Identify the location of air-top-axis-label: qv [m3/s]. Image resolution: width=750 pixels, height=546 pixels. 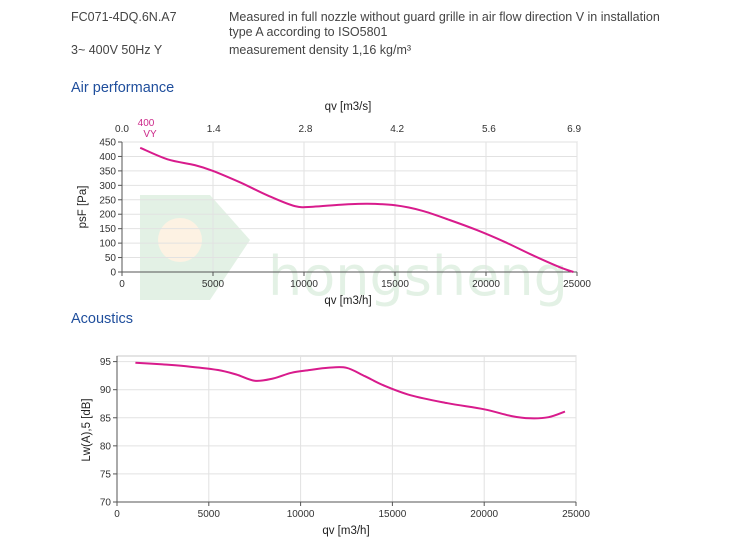
(348, 107).